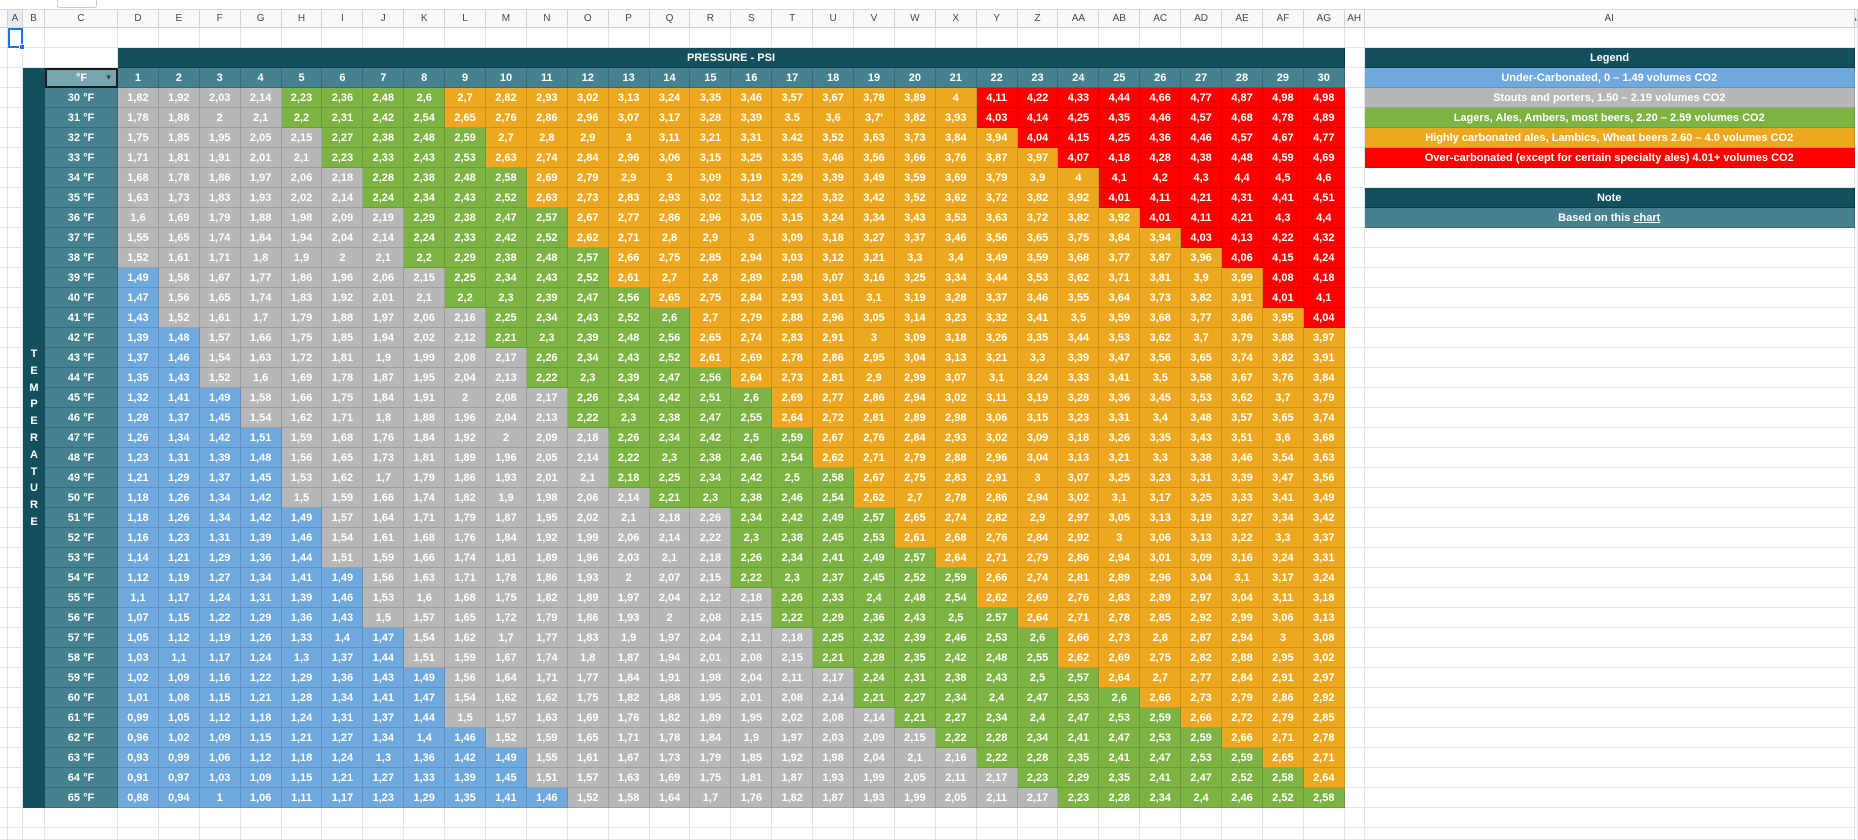  What do you see at coordinates (1283, 19) in the screenshot?
I see `column-header-AF: AF` at bounding box center [1283, 19].